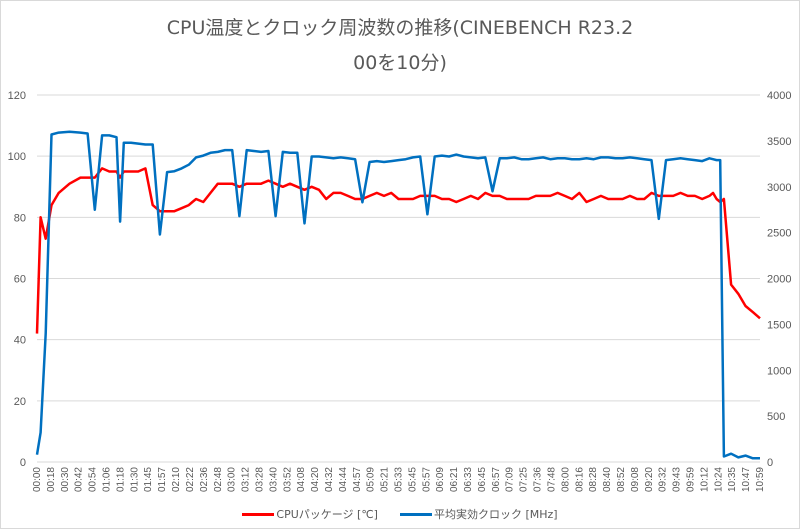  I want to click on legend-item-clock: 平均実効クロック [MHz], so click(478, 514).